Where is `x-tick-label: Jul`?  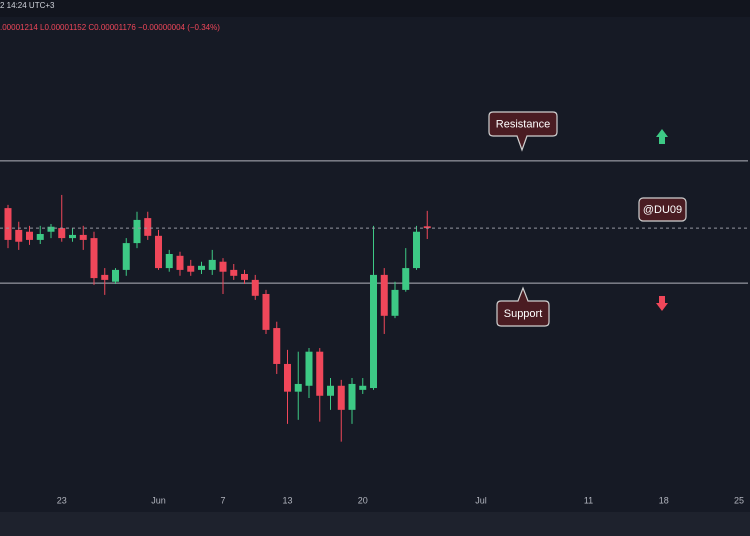 x-tick-label: Jul is located at coordinates (481, 500).